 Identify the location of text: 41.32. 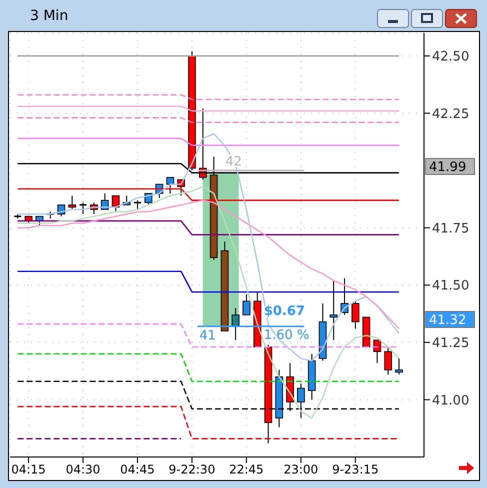
(450, 319).